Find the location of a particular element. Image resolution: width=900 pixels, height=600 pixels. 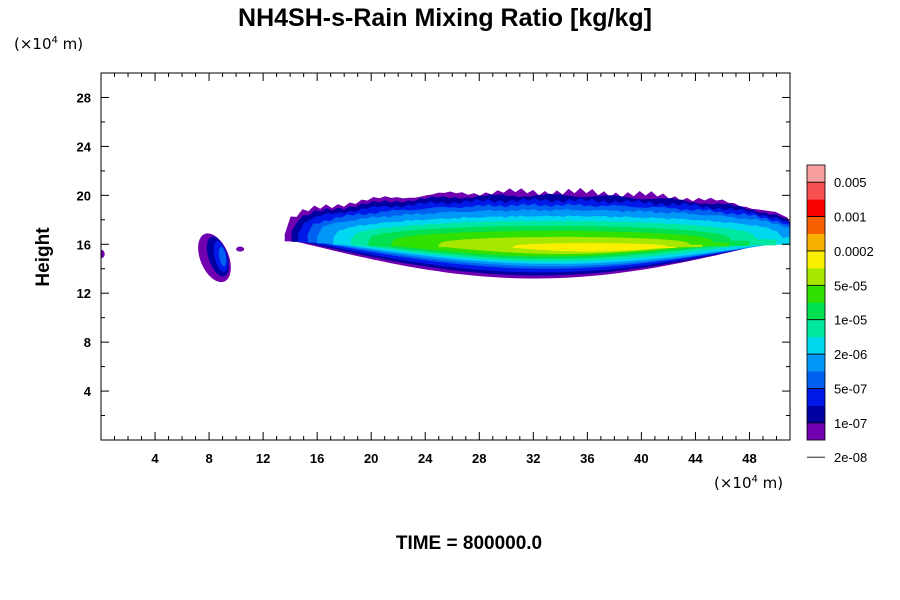

colorbar is located at coordinates (816, 311).